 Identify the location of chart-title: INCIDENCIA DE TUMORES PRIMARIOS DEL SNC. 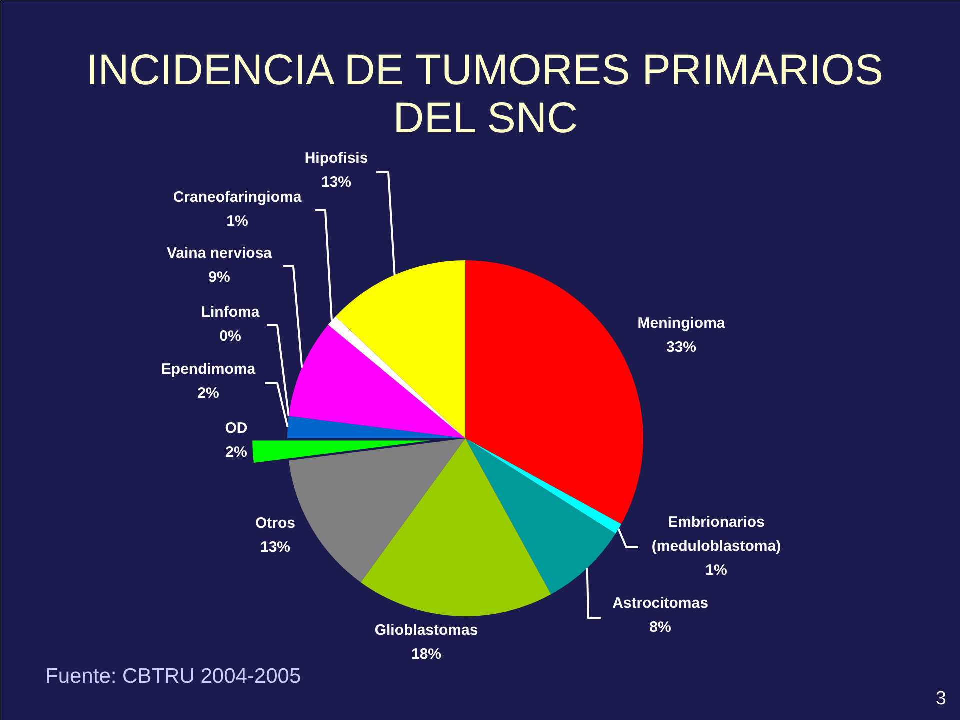
(485, 94).